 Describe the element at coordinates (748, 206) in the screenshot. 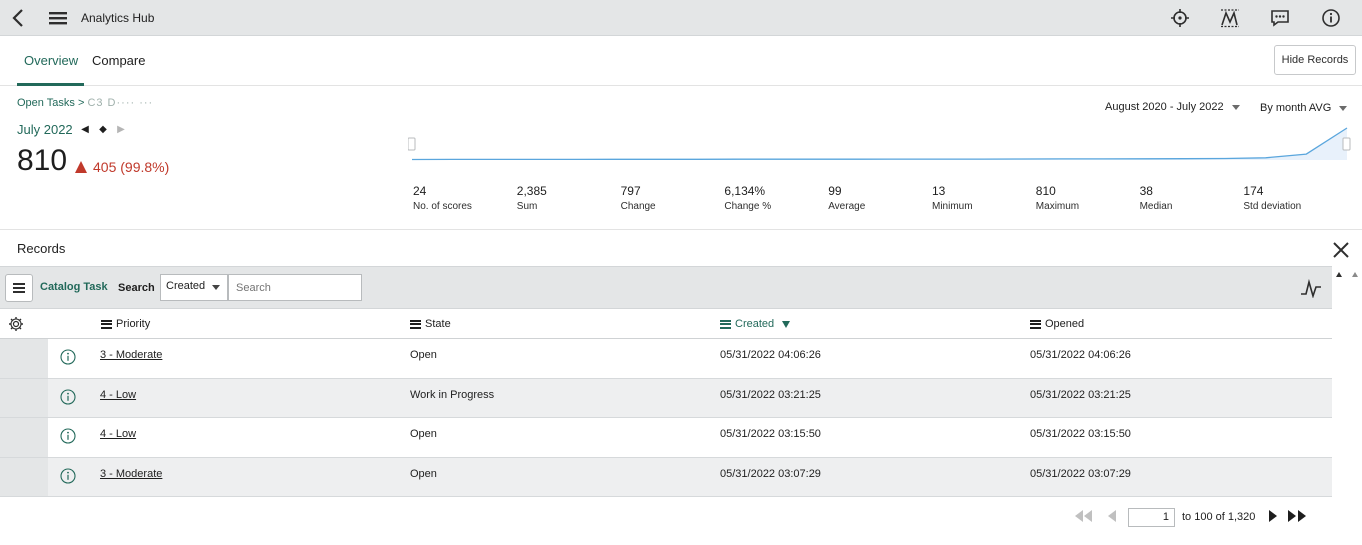

I see `stat-label: Change %` at that location.